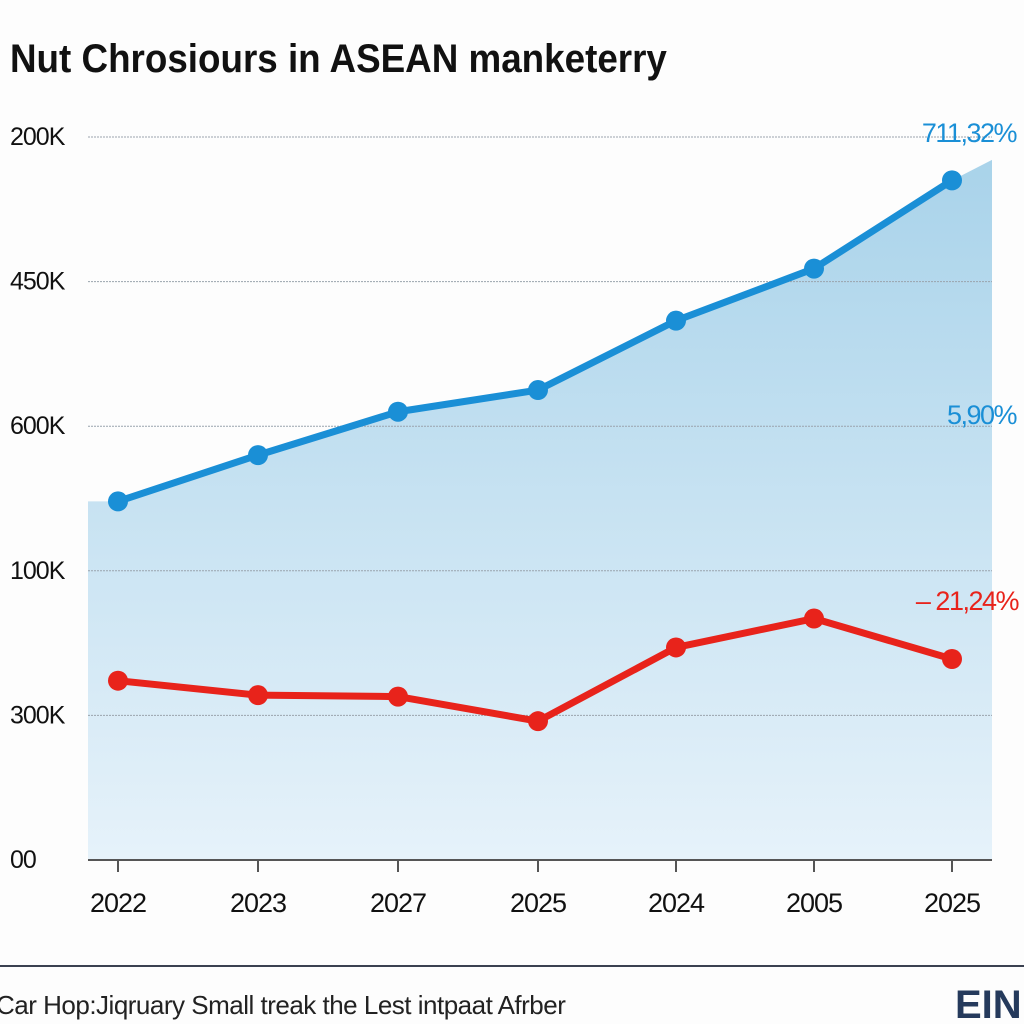 This screenshot has width=1024, height=1024. I want to click on y-tick-label: 300K, so click(38, 715).